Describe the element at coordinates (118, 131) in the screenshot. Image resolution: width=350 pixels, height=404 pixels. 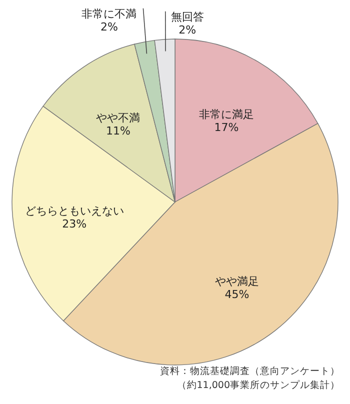
I see `data-label: 11%` at that location.